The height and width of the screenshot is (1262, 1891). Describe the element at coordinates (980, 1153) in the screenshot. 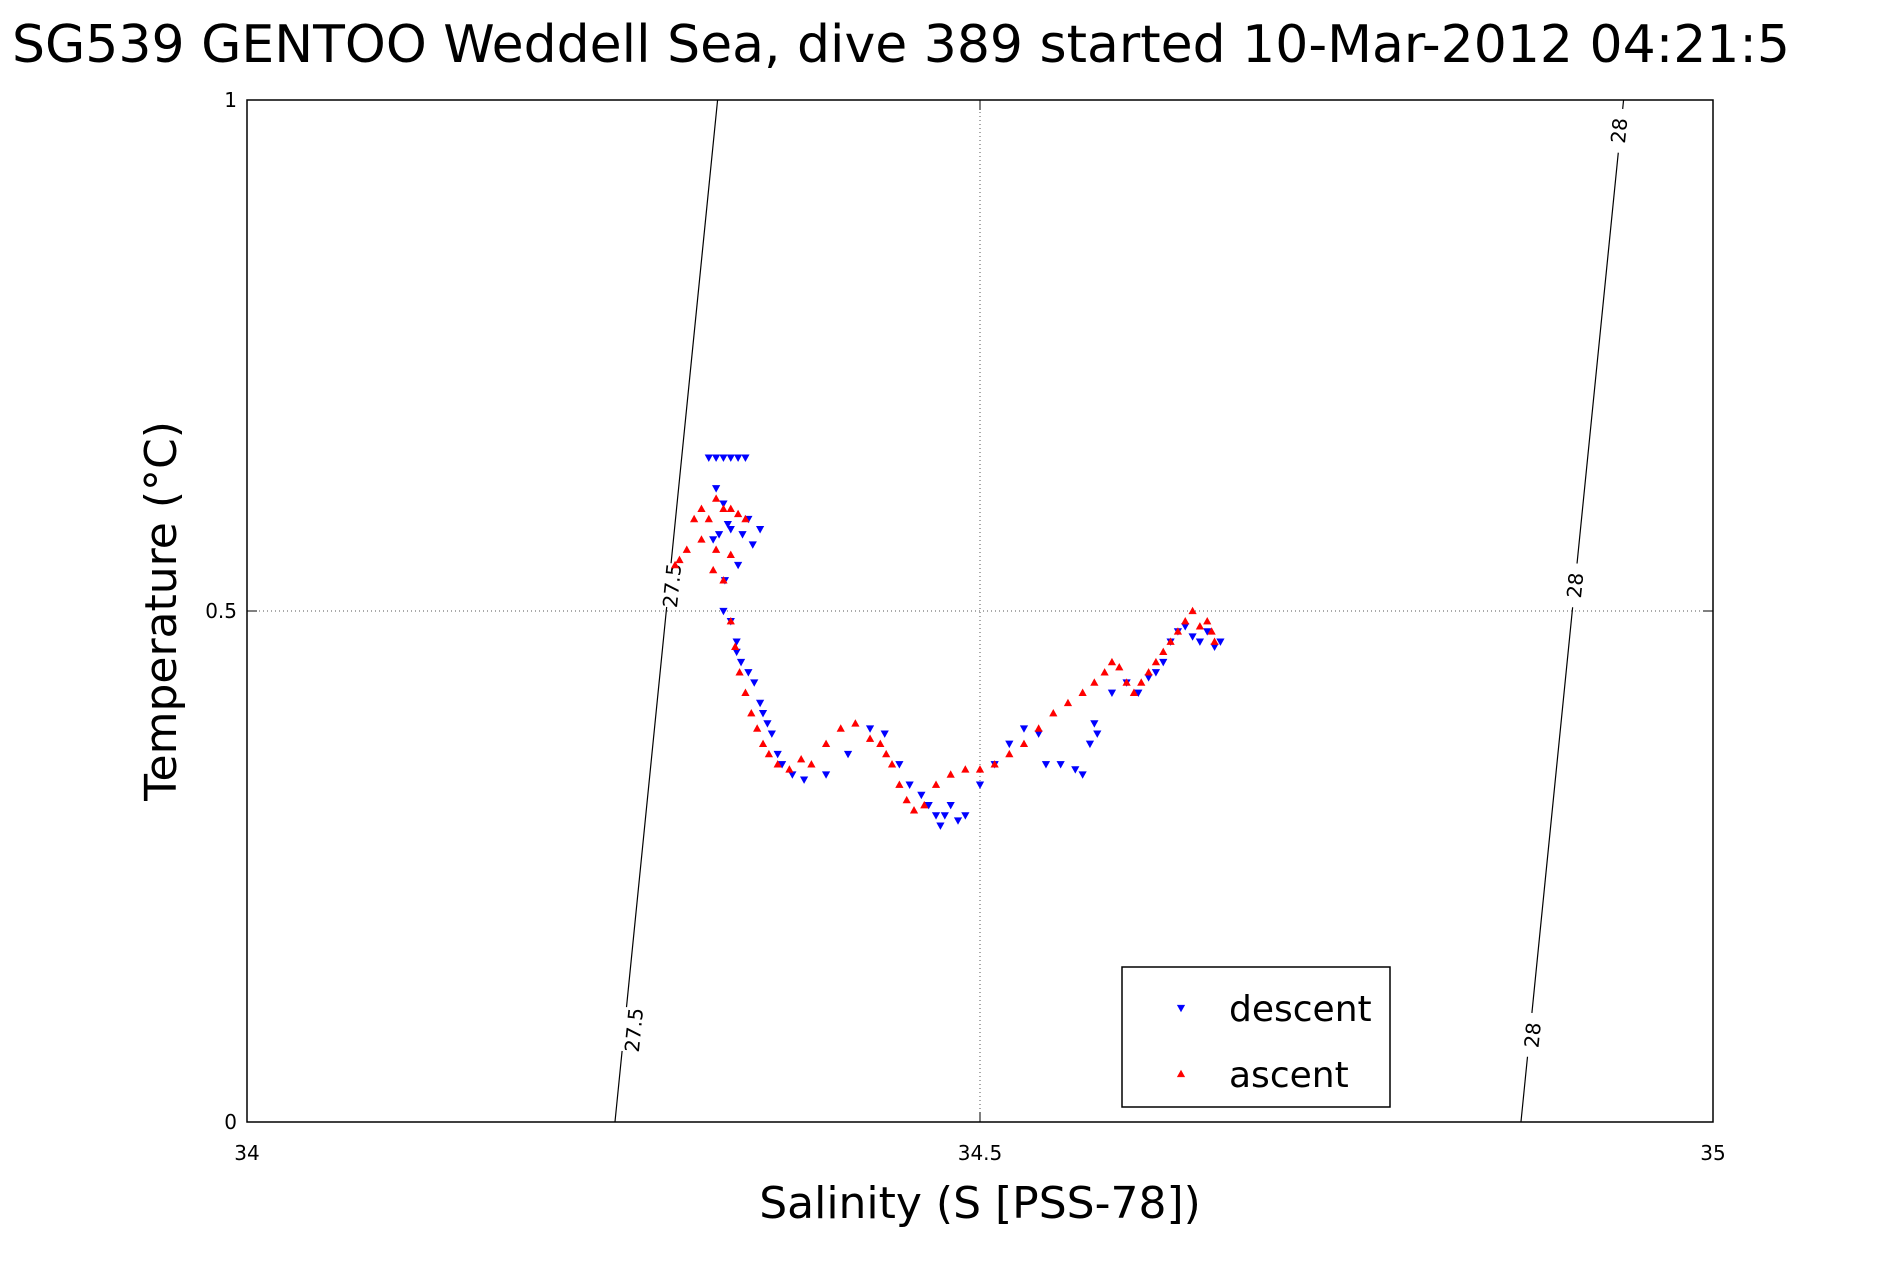

I see `x-tick-label: 34.5` at that location.